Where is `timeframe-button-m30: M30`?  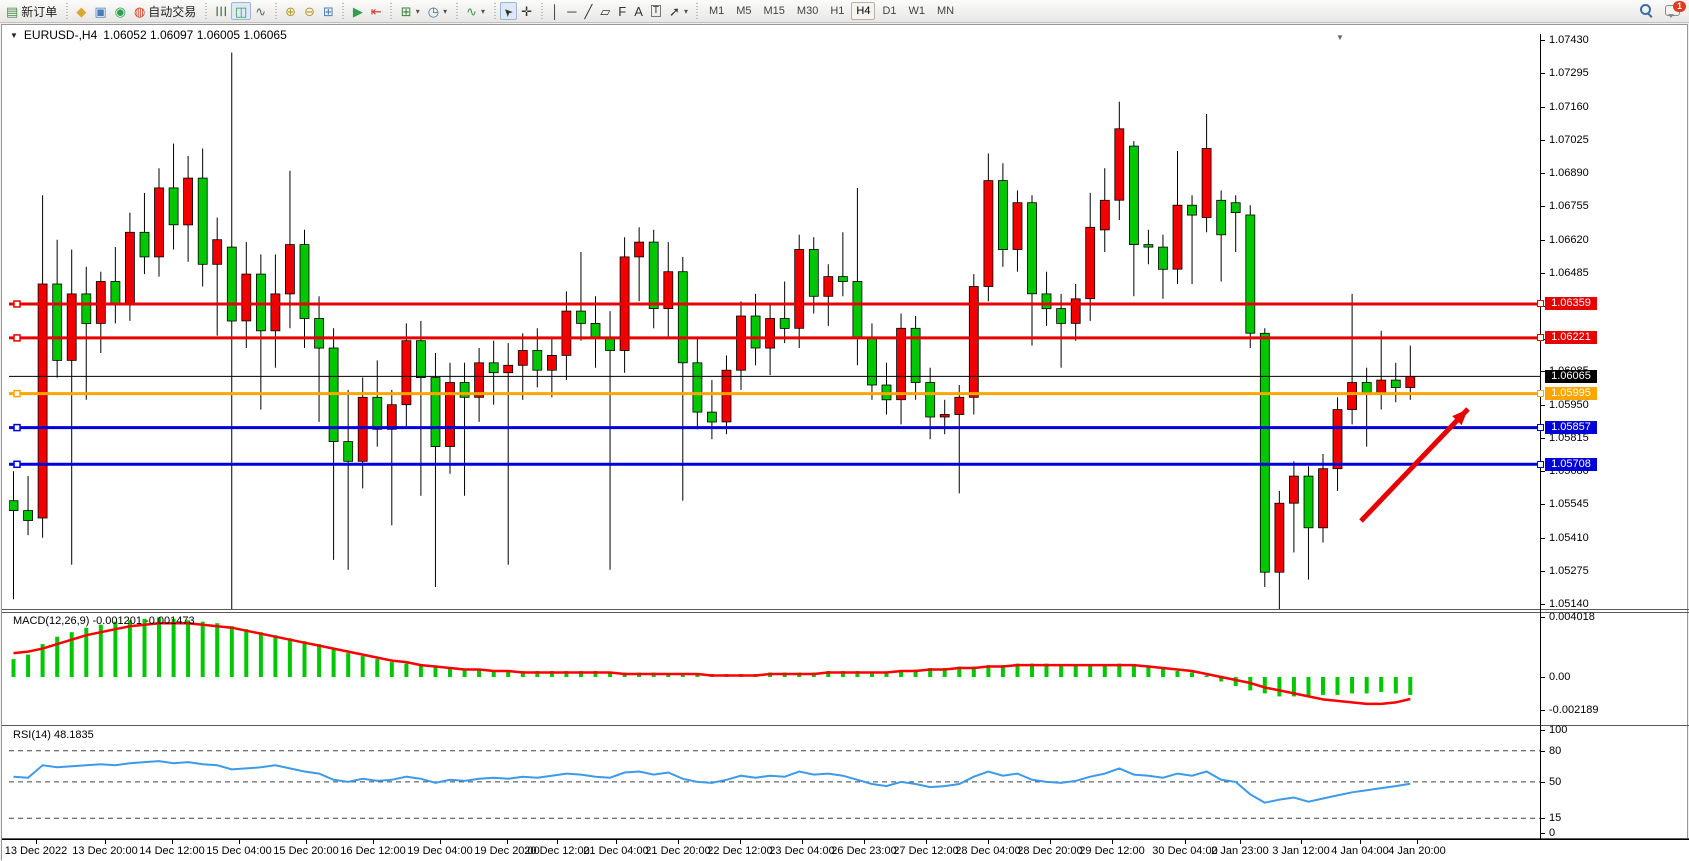 timeframe-button-m30: M30 is located at coordinates (807, 11).